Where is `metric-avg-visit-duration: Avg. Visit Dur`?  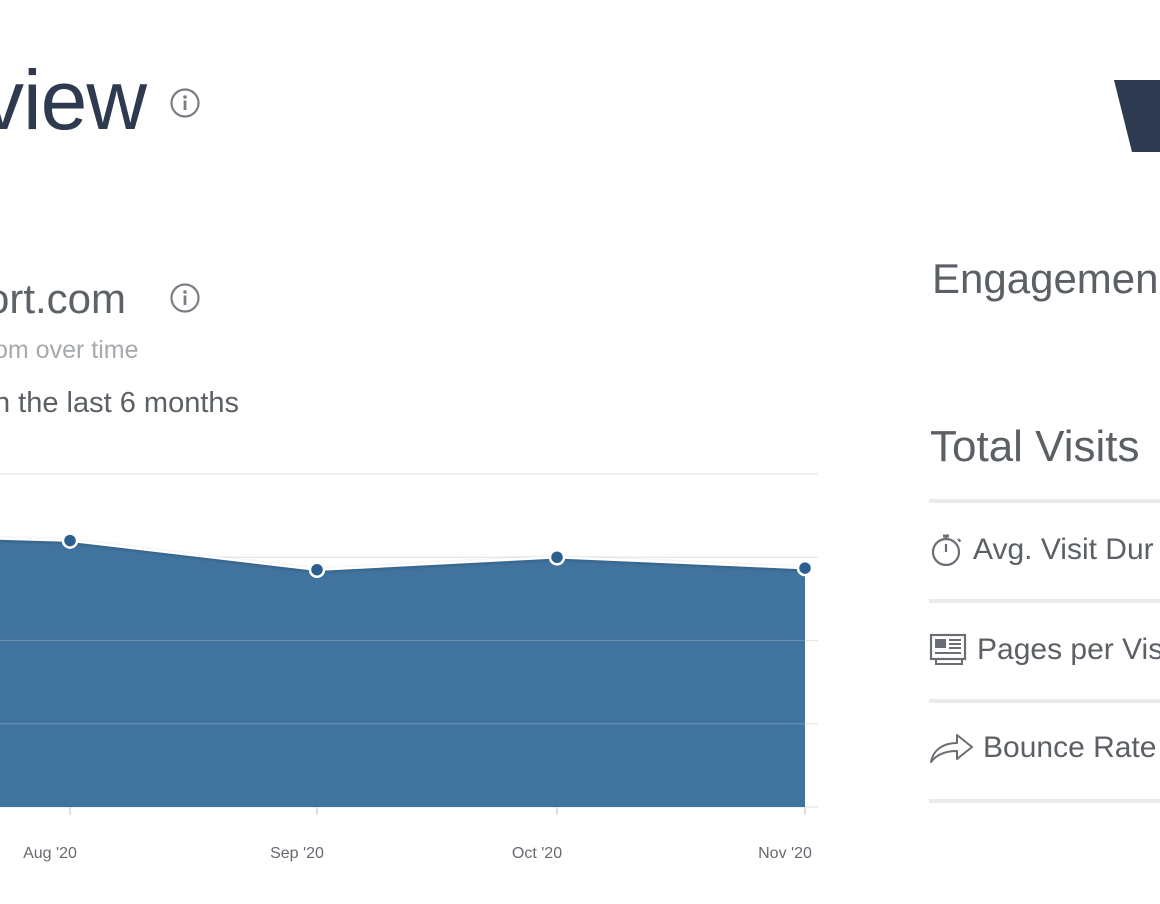 metric-avg-visit-duration: Avg. Visit Dur is located at coordinates (1041, 550).